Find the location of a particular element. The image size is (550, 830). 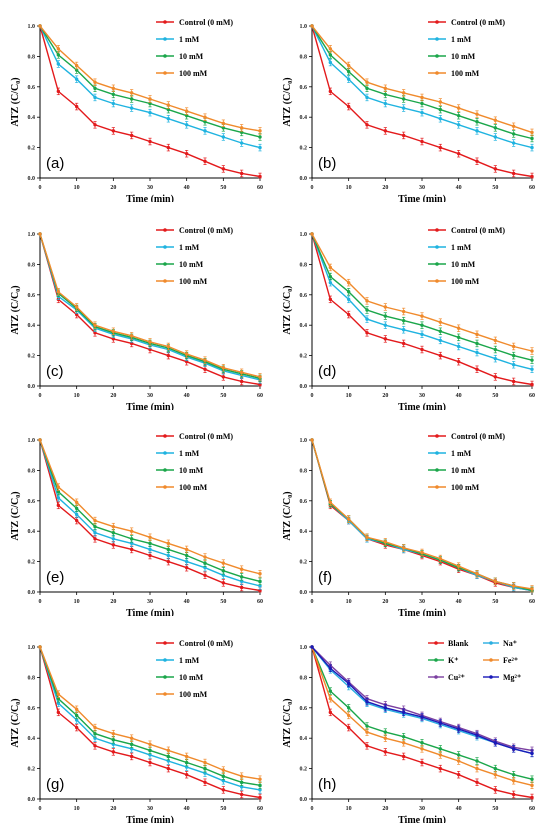

x-tick-label: 0 is located at coordinates (312, 396).